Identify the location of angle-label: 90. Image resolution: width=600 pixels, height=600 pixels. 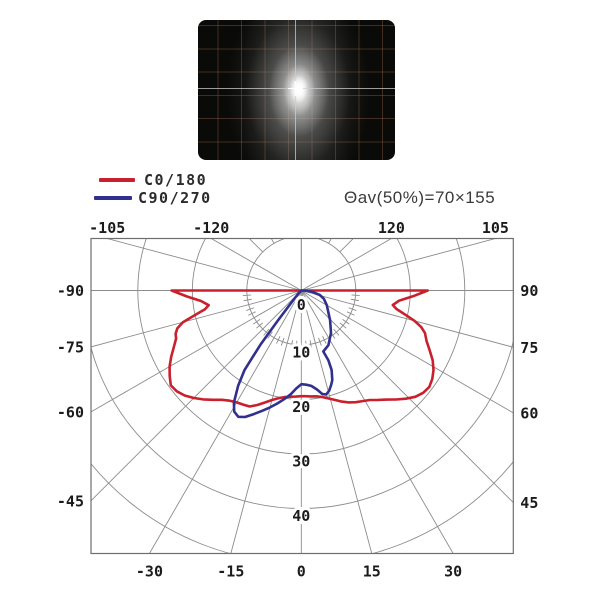
(529, 291).